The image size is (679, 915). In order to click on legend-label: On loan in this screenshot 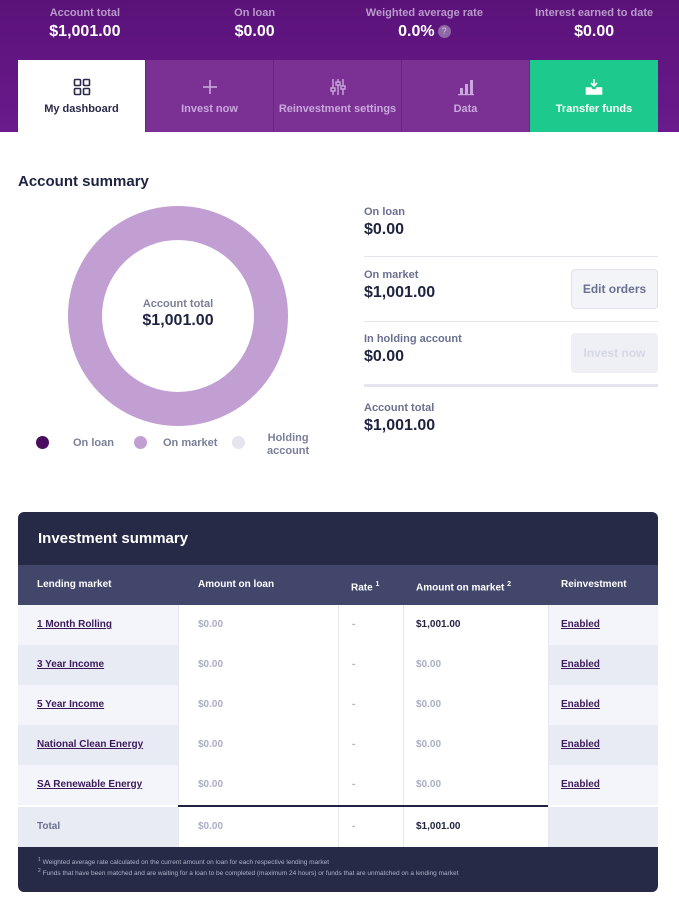, I will do `click(93, 443)`.